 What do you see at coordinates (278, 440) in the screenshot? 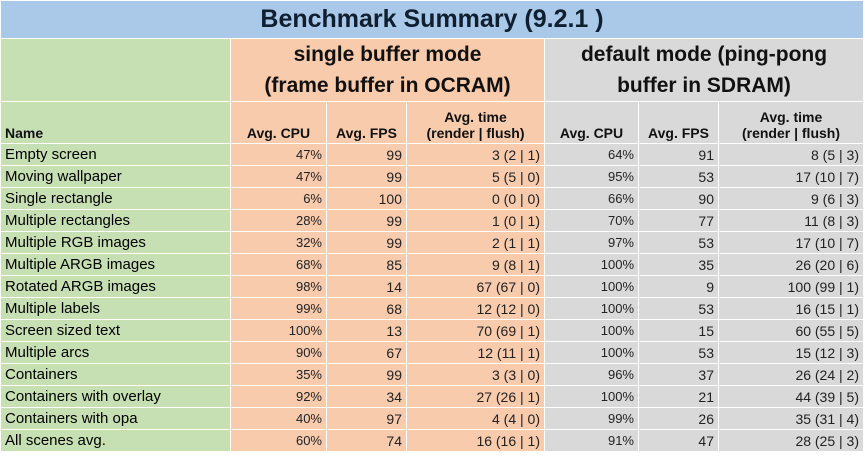
I see `cell-single-cpu: 60%` at bounding box center [278, 440].